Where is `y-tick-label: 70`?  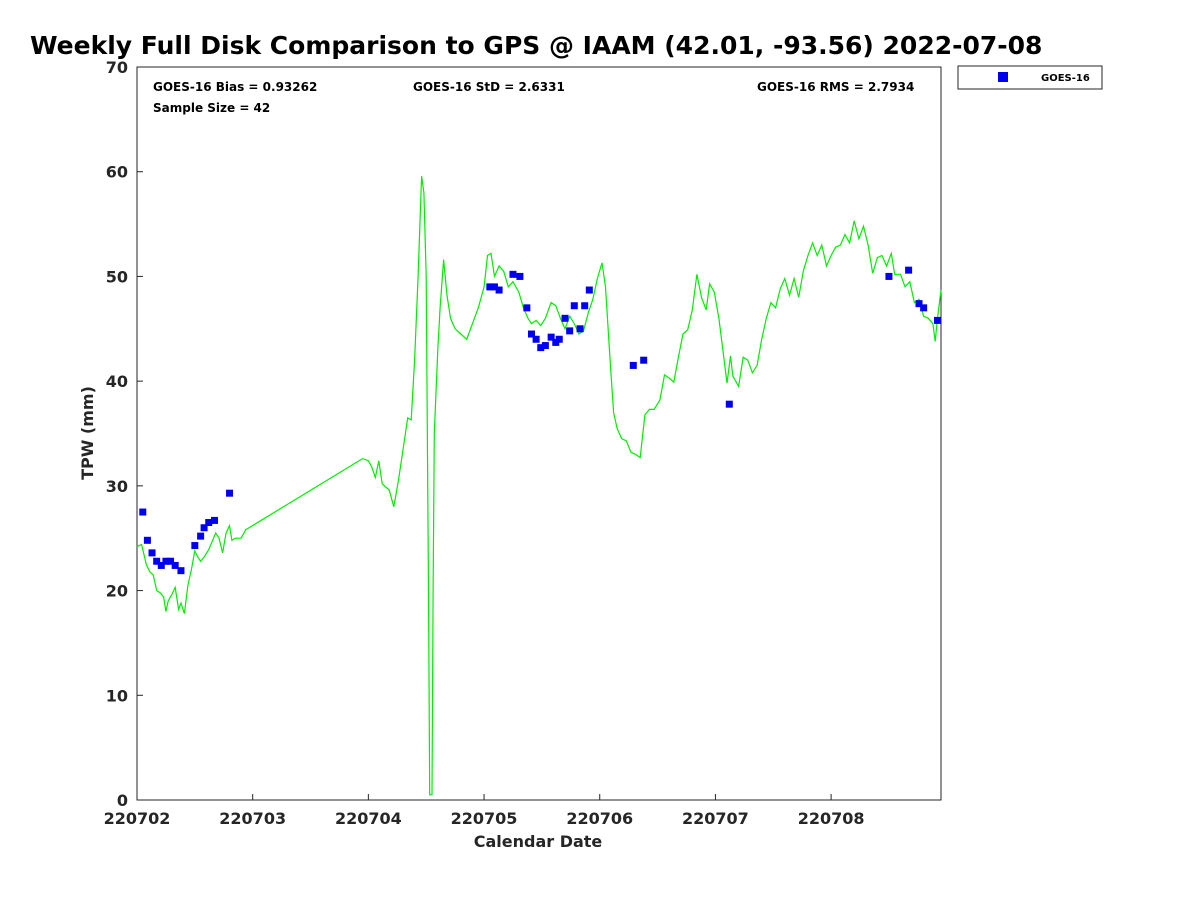
y-tick-label: 70 is located at coordinates (117, 67).